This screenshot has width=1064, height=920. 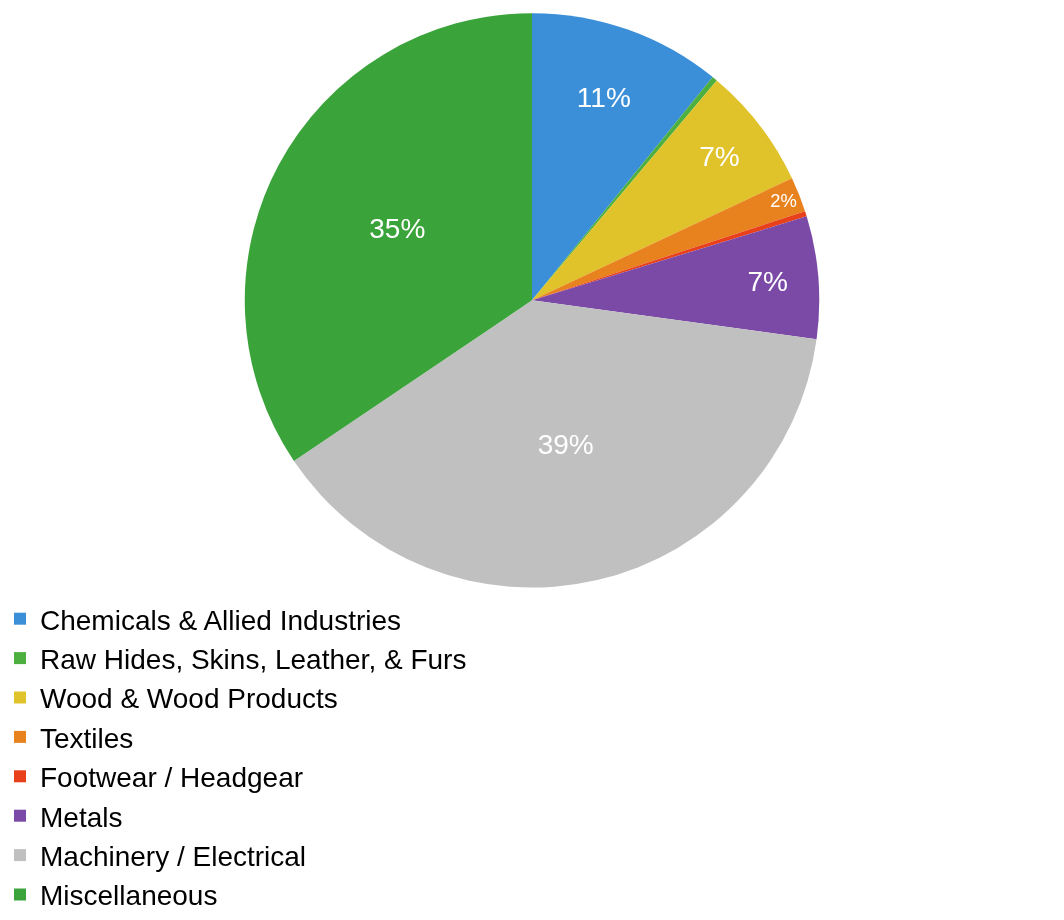 I want to click on legend-label: Wood & Wood Products, so click(x=189, y=699).